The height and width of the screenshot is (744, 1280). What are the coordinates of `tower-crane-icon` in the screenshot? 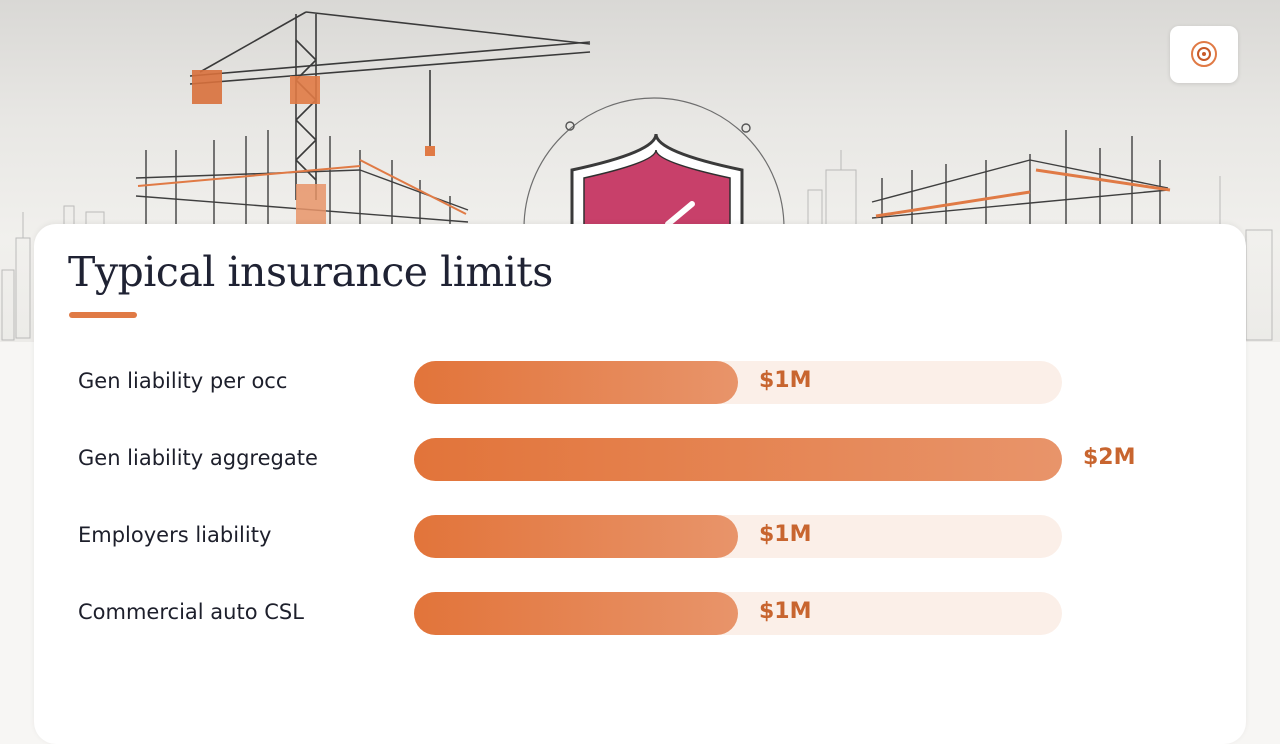 It's located at (390, 105).